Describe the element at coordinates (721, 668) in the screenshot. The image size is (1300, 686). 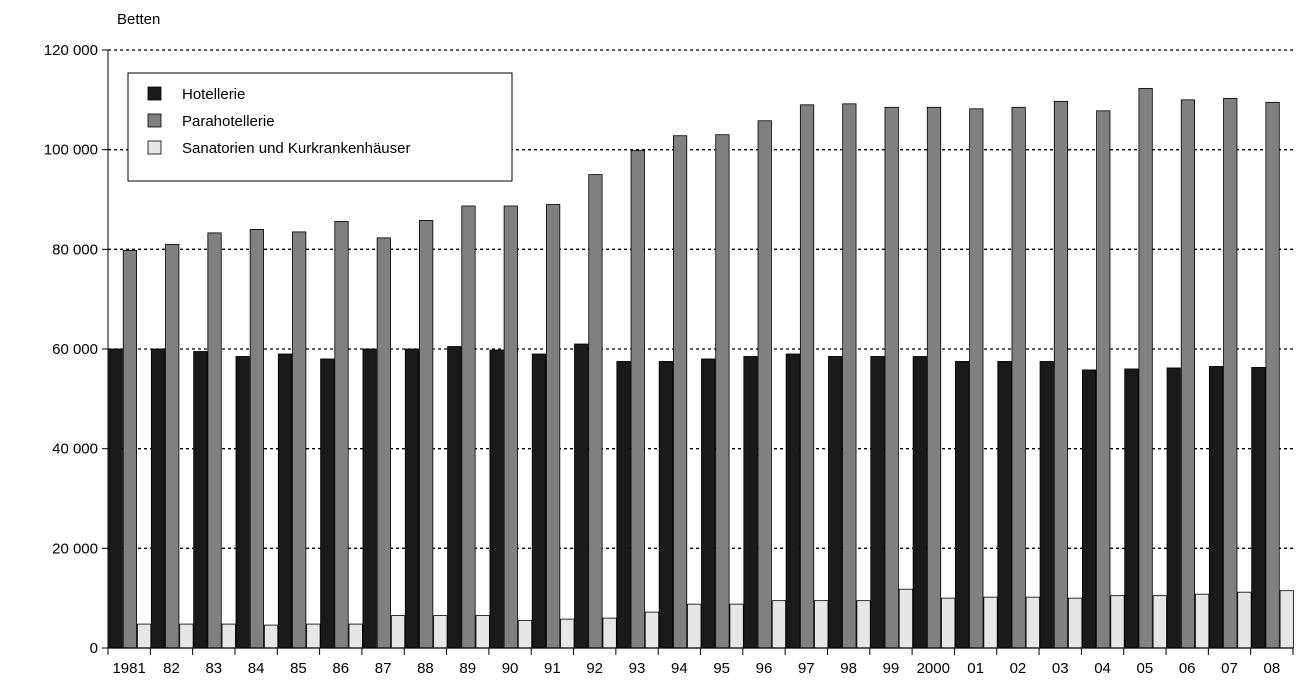
I see `x-tick-label: 95` at that location.